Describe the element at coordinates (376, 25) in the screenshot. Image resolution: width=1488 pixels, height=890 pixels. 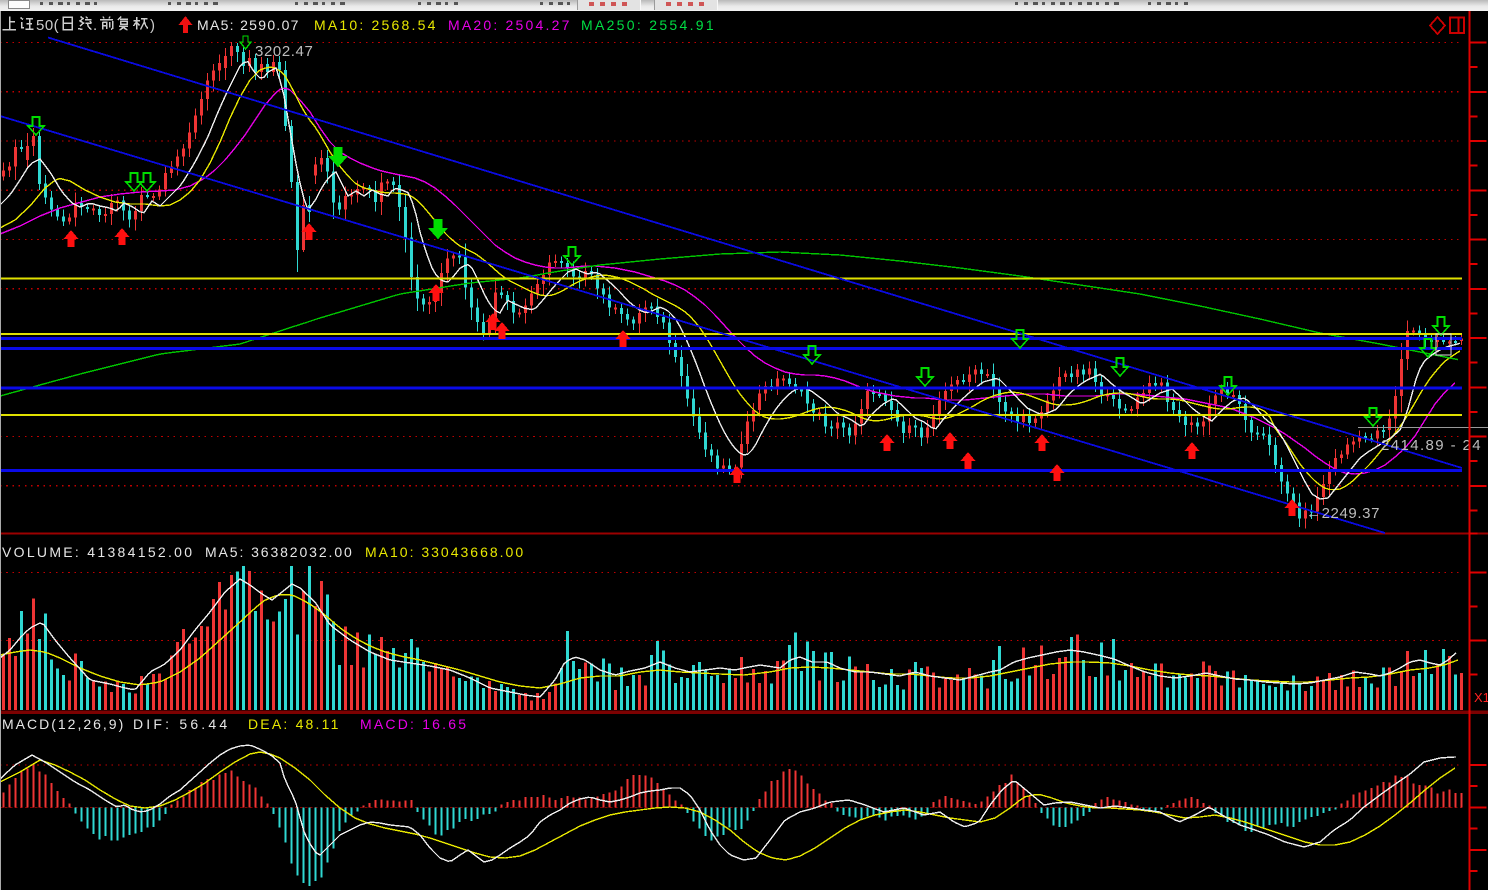
I see `svg-text: MA10: 2568.54` at that location.